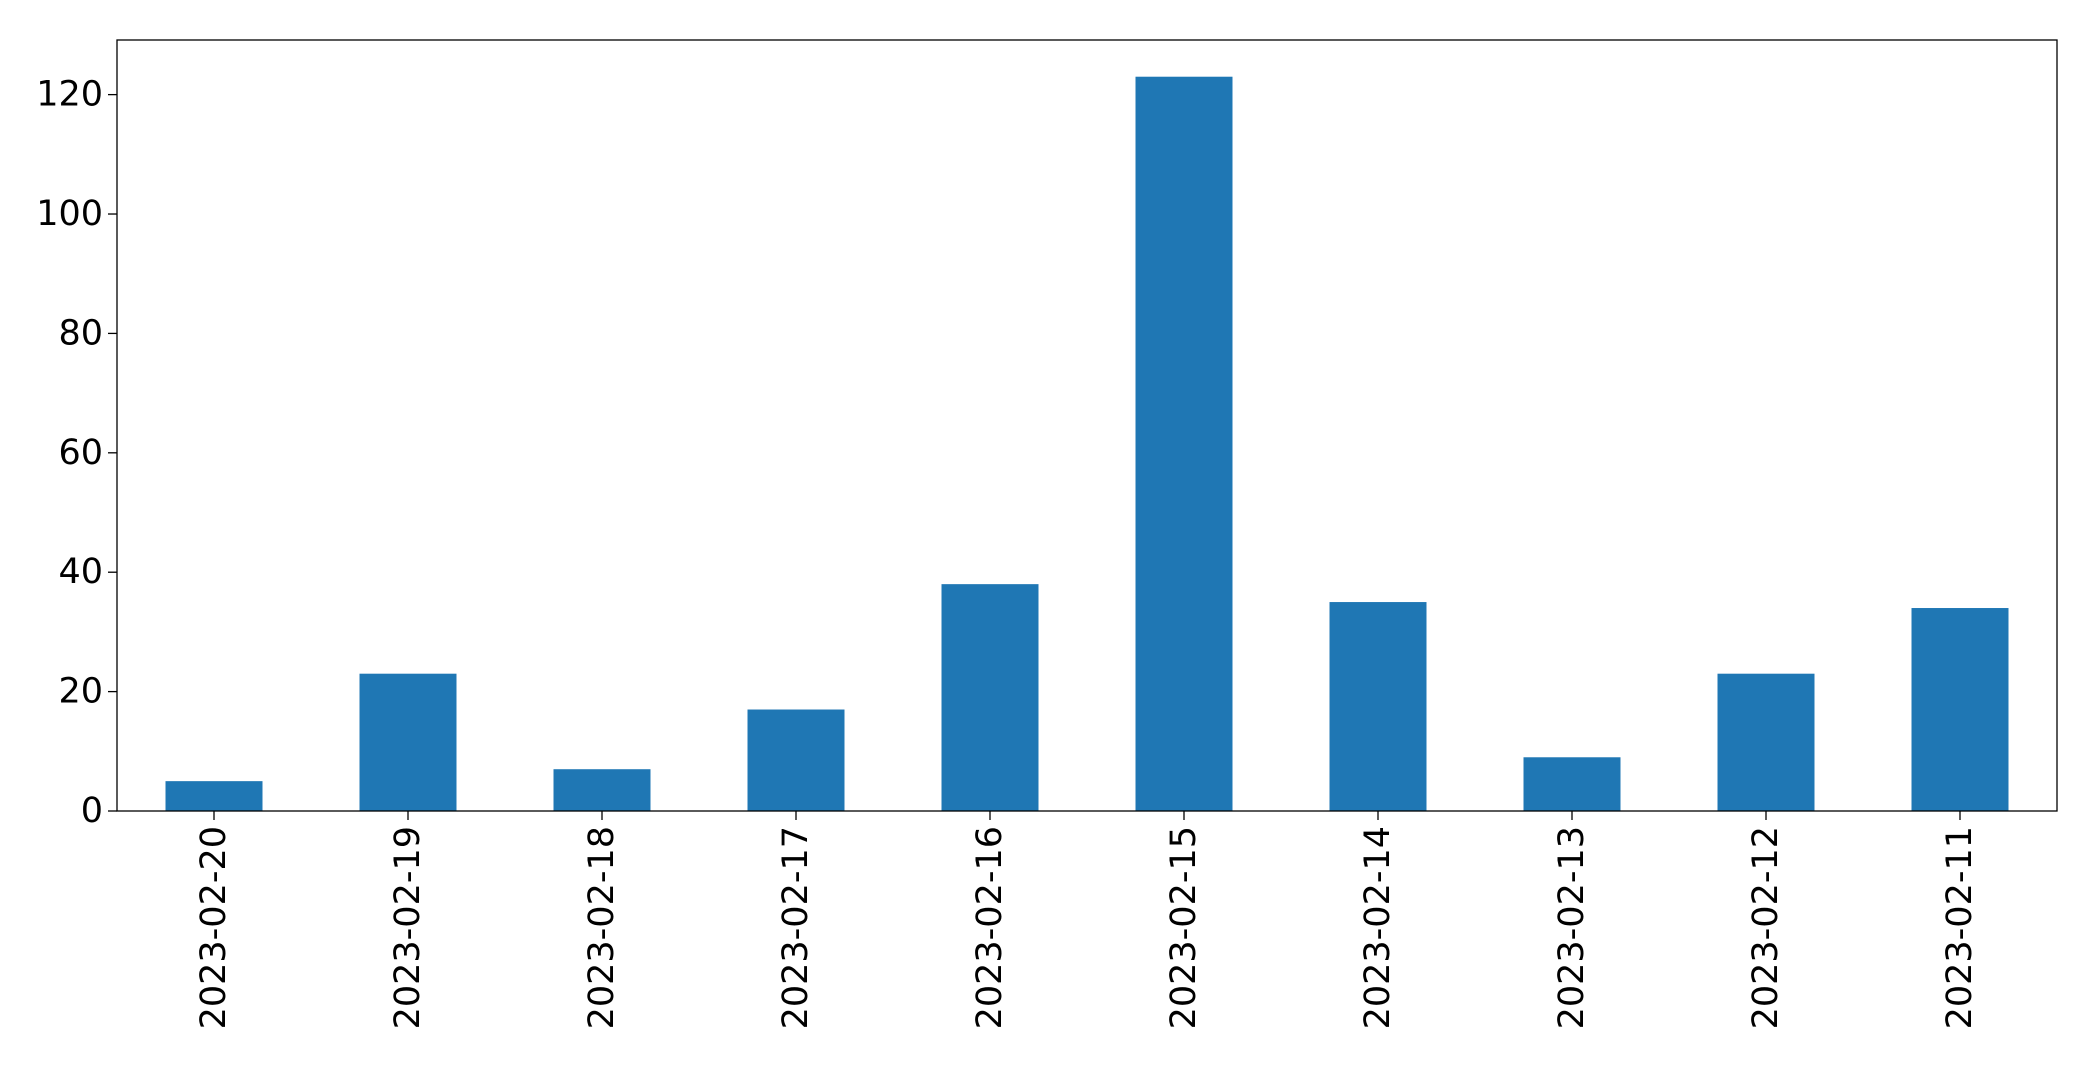 The image size is (2093, 1065). What do you see at coordinates (69, 214) in the screenshot?
I see `y-tick-label: 100` at bounding box center [69, 214].